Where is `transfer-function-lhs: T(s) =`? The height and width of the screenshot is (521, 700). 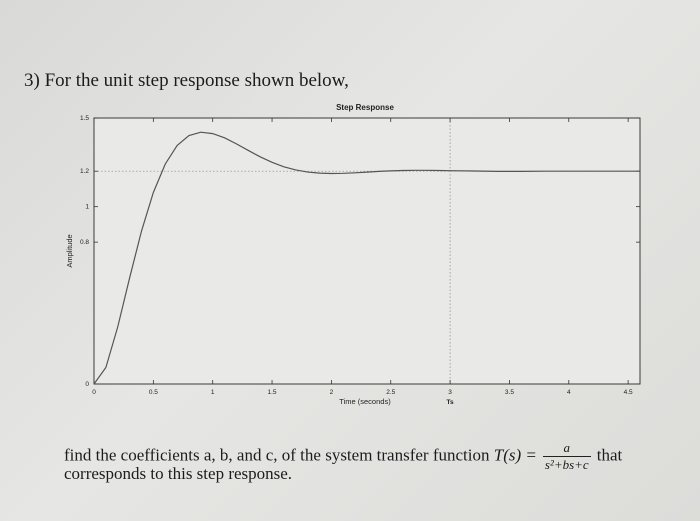
transfer-function-lhs: T(s) = is located at coordinates (515, 455).